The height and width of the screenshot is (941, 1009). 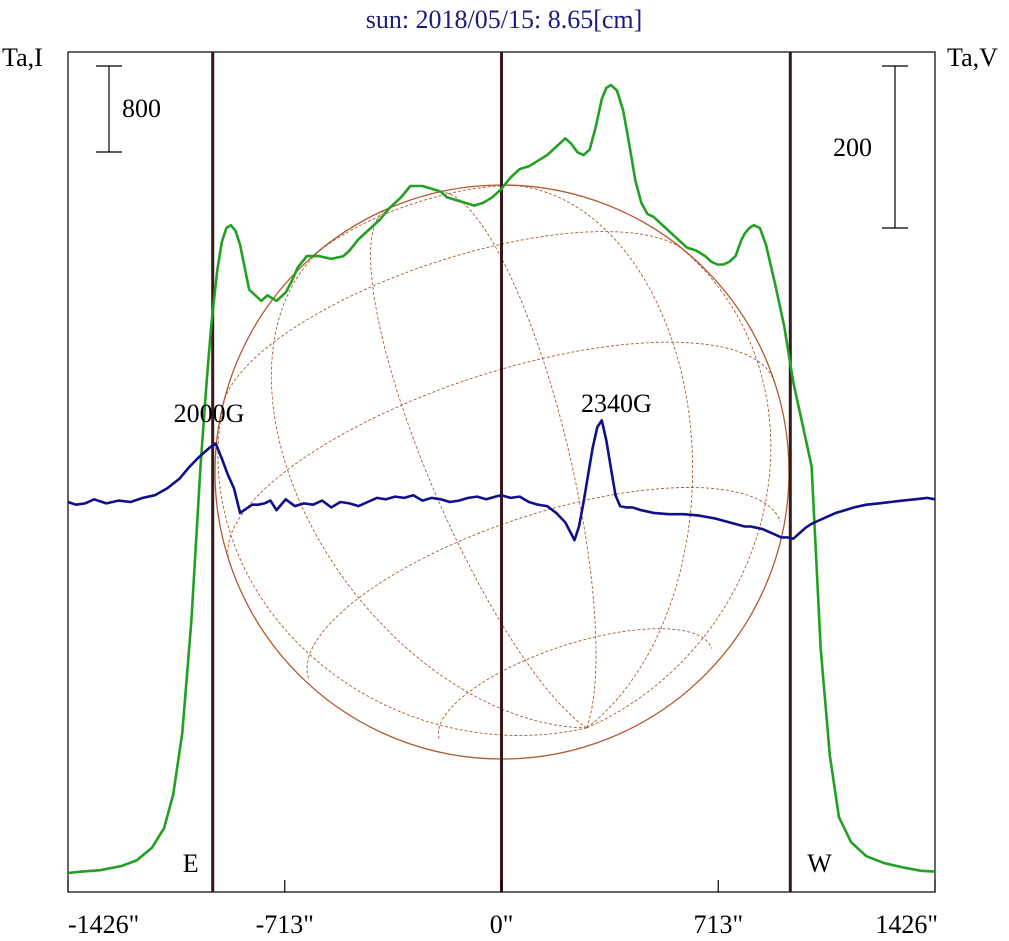 What do you see at coordinates (616, 403) in the screenshot?
I see `peak-annotation: 2340G` at bounding box center [616, 403].